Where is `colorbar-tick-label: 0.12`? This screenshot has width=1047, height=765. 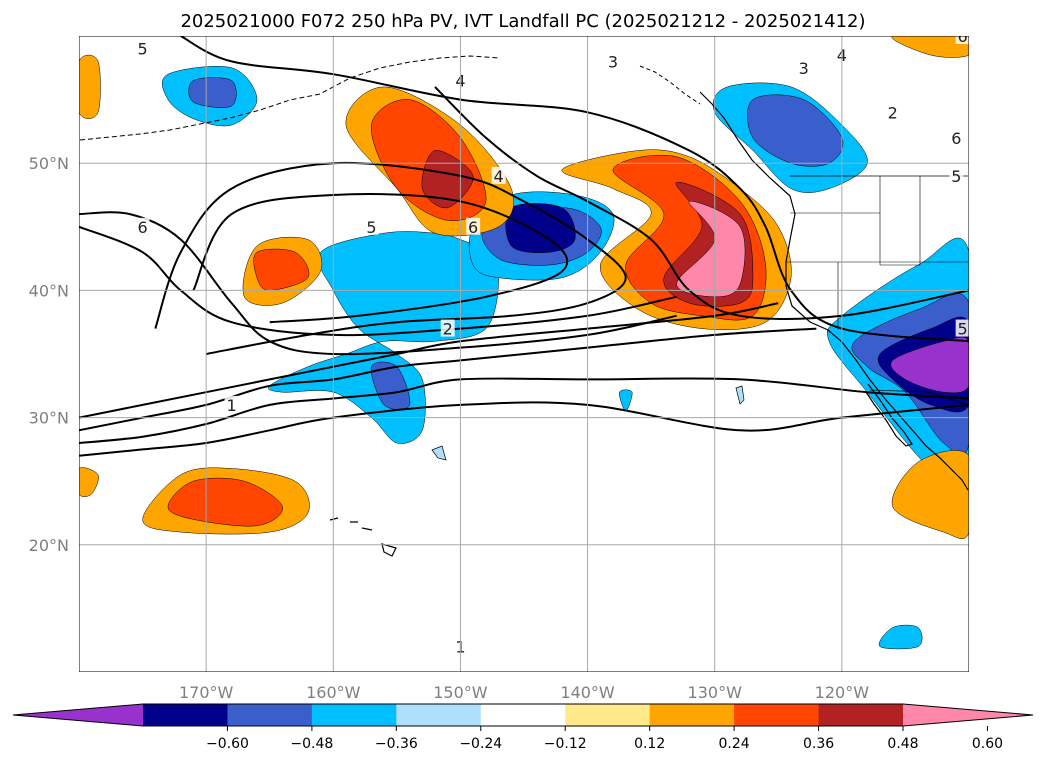 colorbar-tick-label: 0.12 is located at coordinates (649, 744).